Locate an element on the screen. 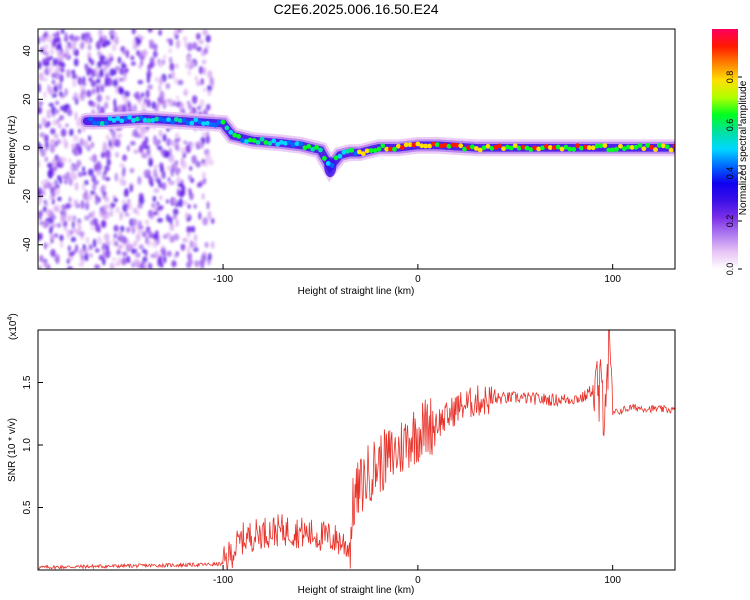  x-tick-label: -100 is located at coordinates (223, 279).